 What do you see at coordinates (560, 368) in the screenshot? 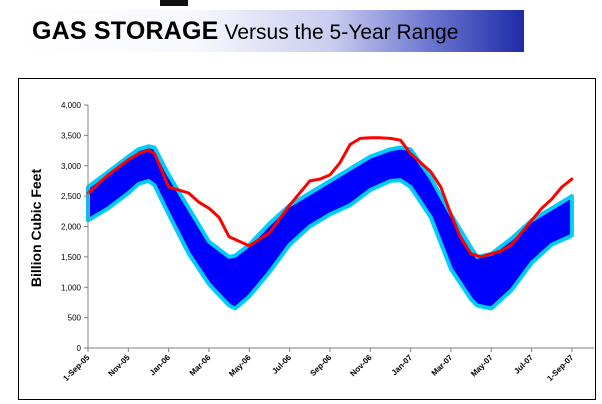
I see `x-tick-label: 1-Sep-07` at bounding box center [560, 368].